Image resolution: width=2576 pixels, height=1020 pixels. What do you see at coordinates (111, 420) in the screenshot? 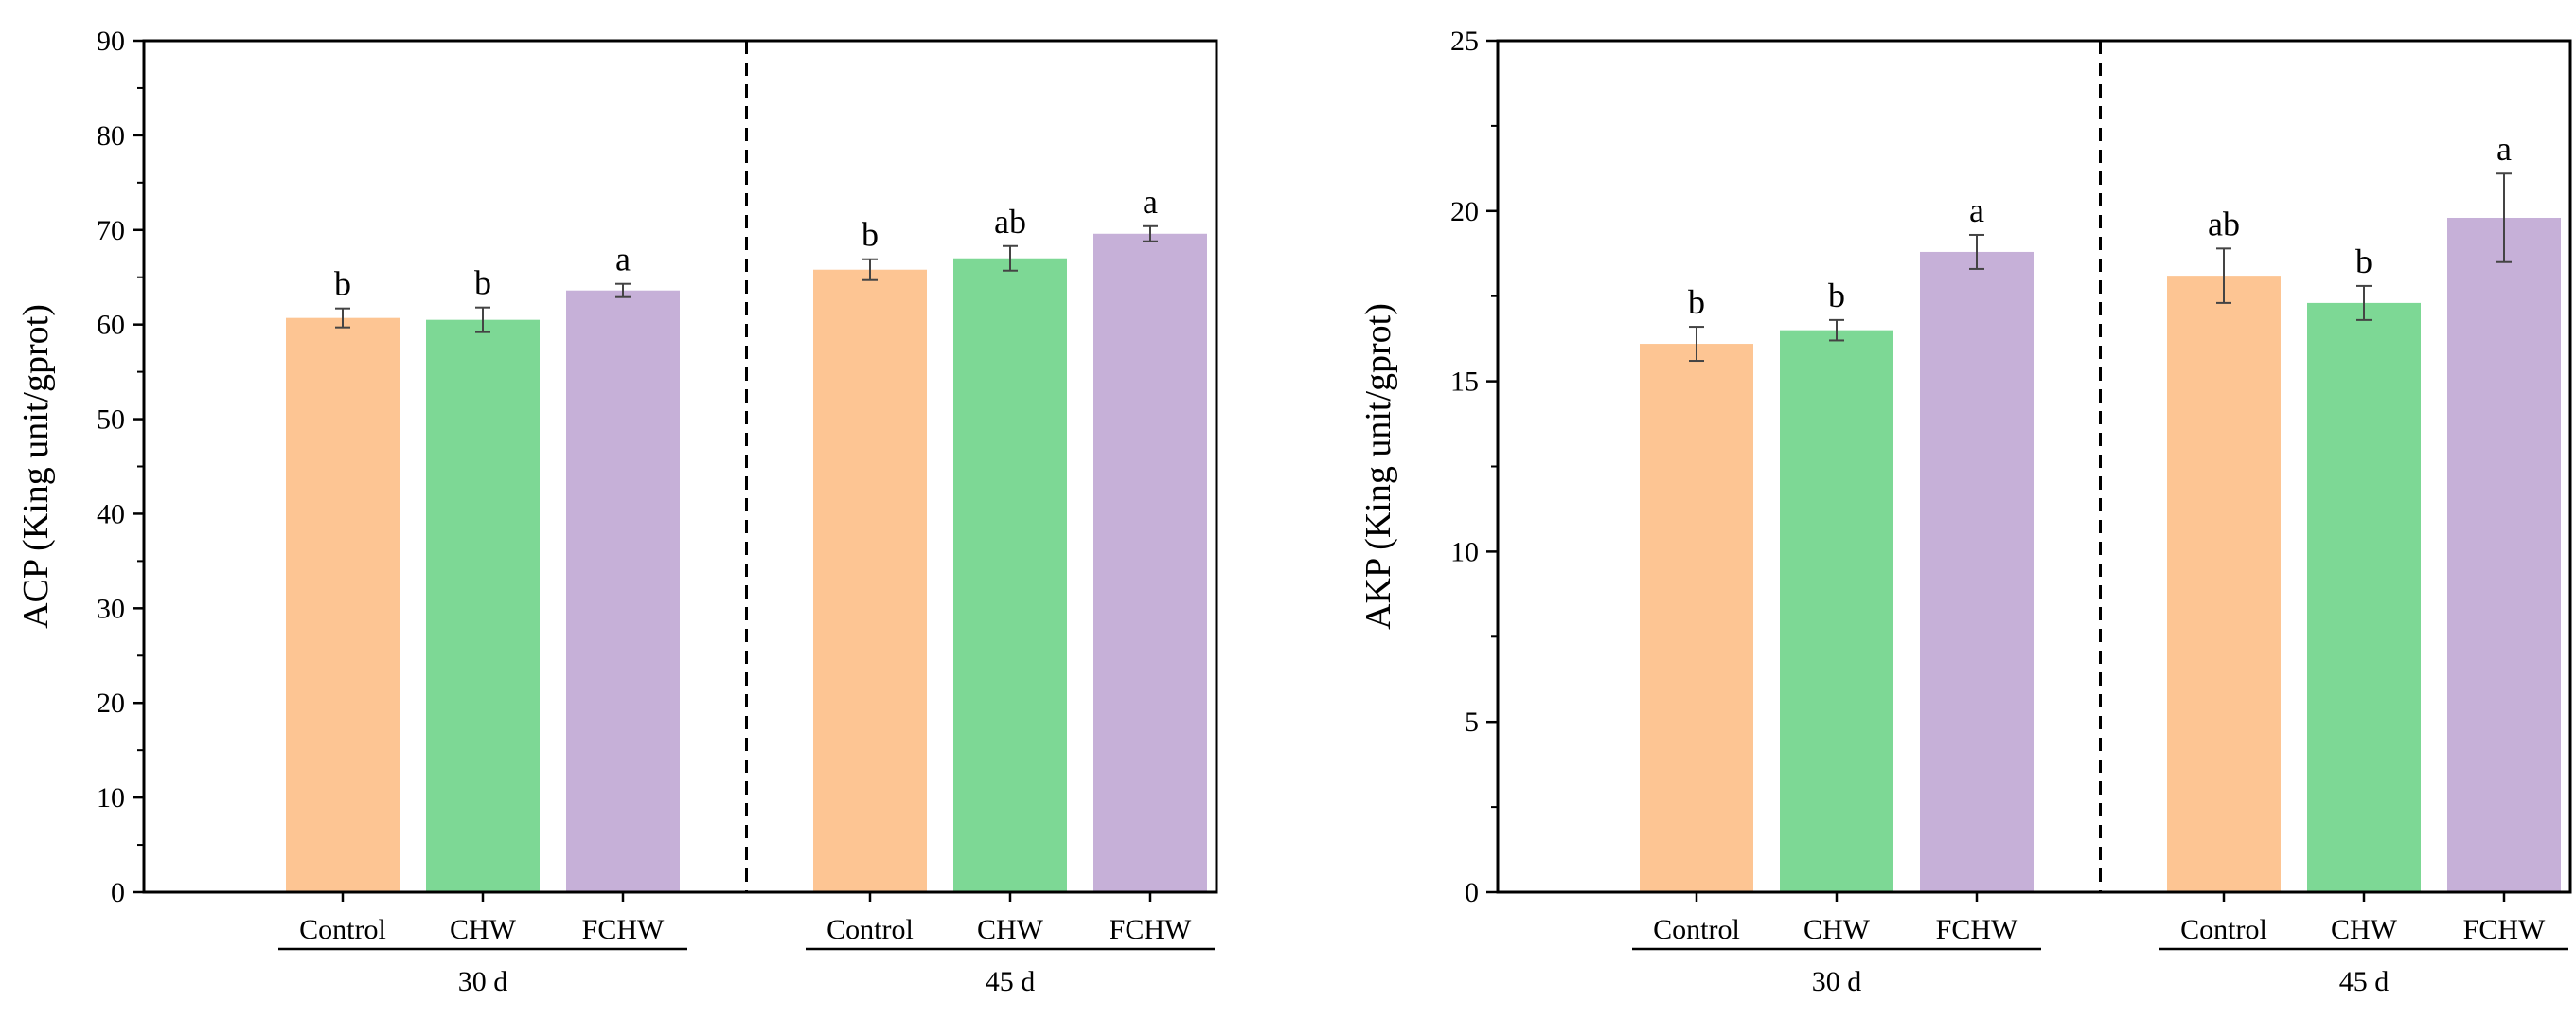
I see `y-tick-label: 50` at bounding box center [111, 420].